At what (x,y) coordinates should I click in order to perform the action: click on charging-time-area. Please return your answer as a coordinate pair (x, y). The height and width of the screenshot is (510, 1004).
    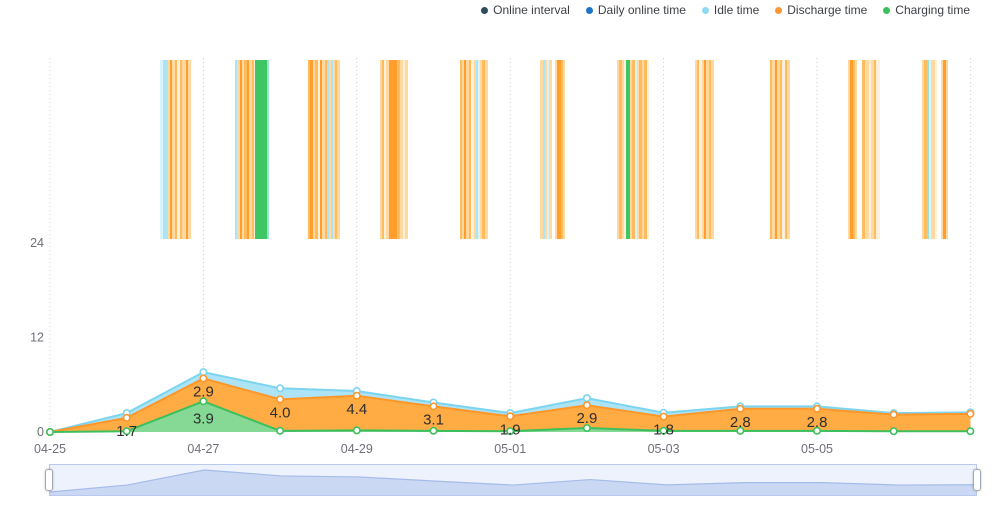
    Looking at the image, I should click on (510, 416).